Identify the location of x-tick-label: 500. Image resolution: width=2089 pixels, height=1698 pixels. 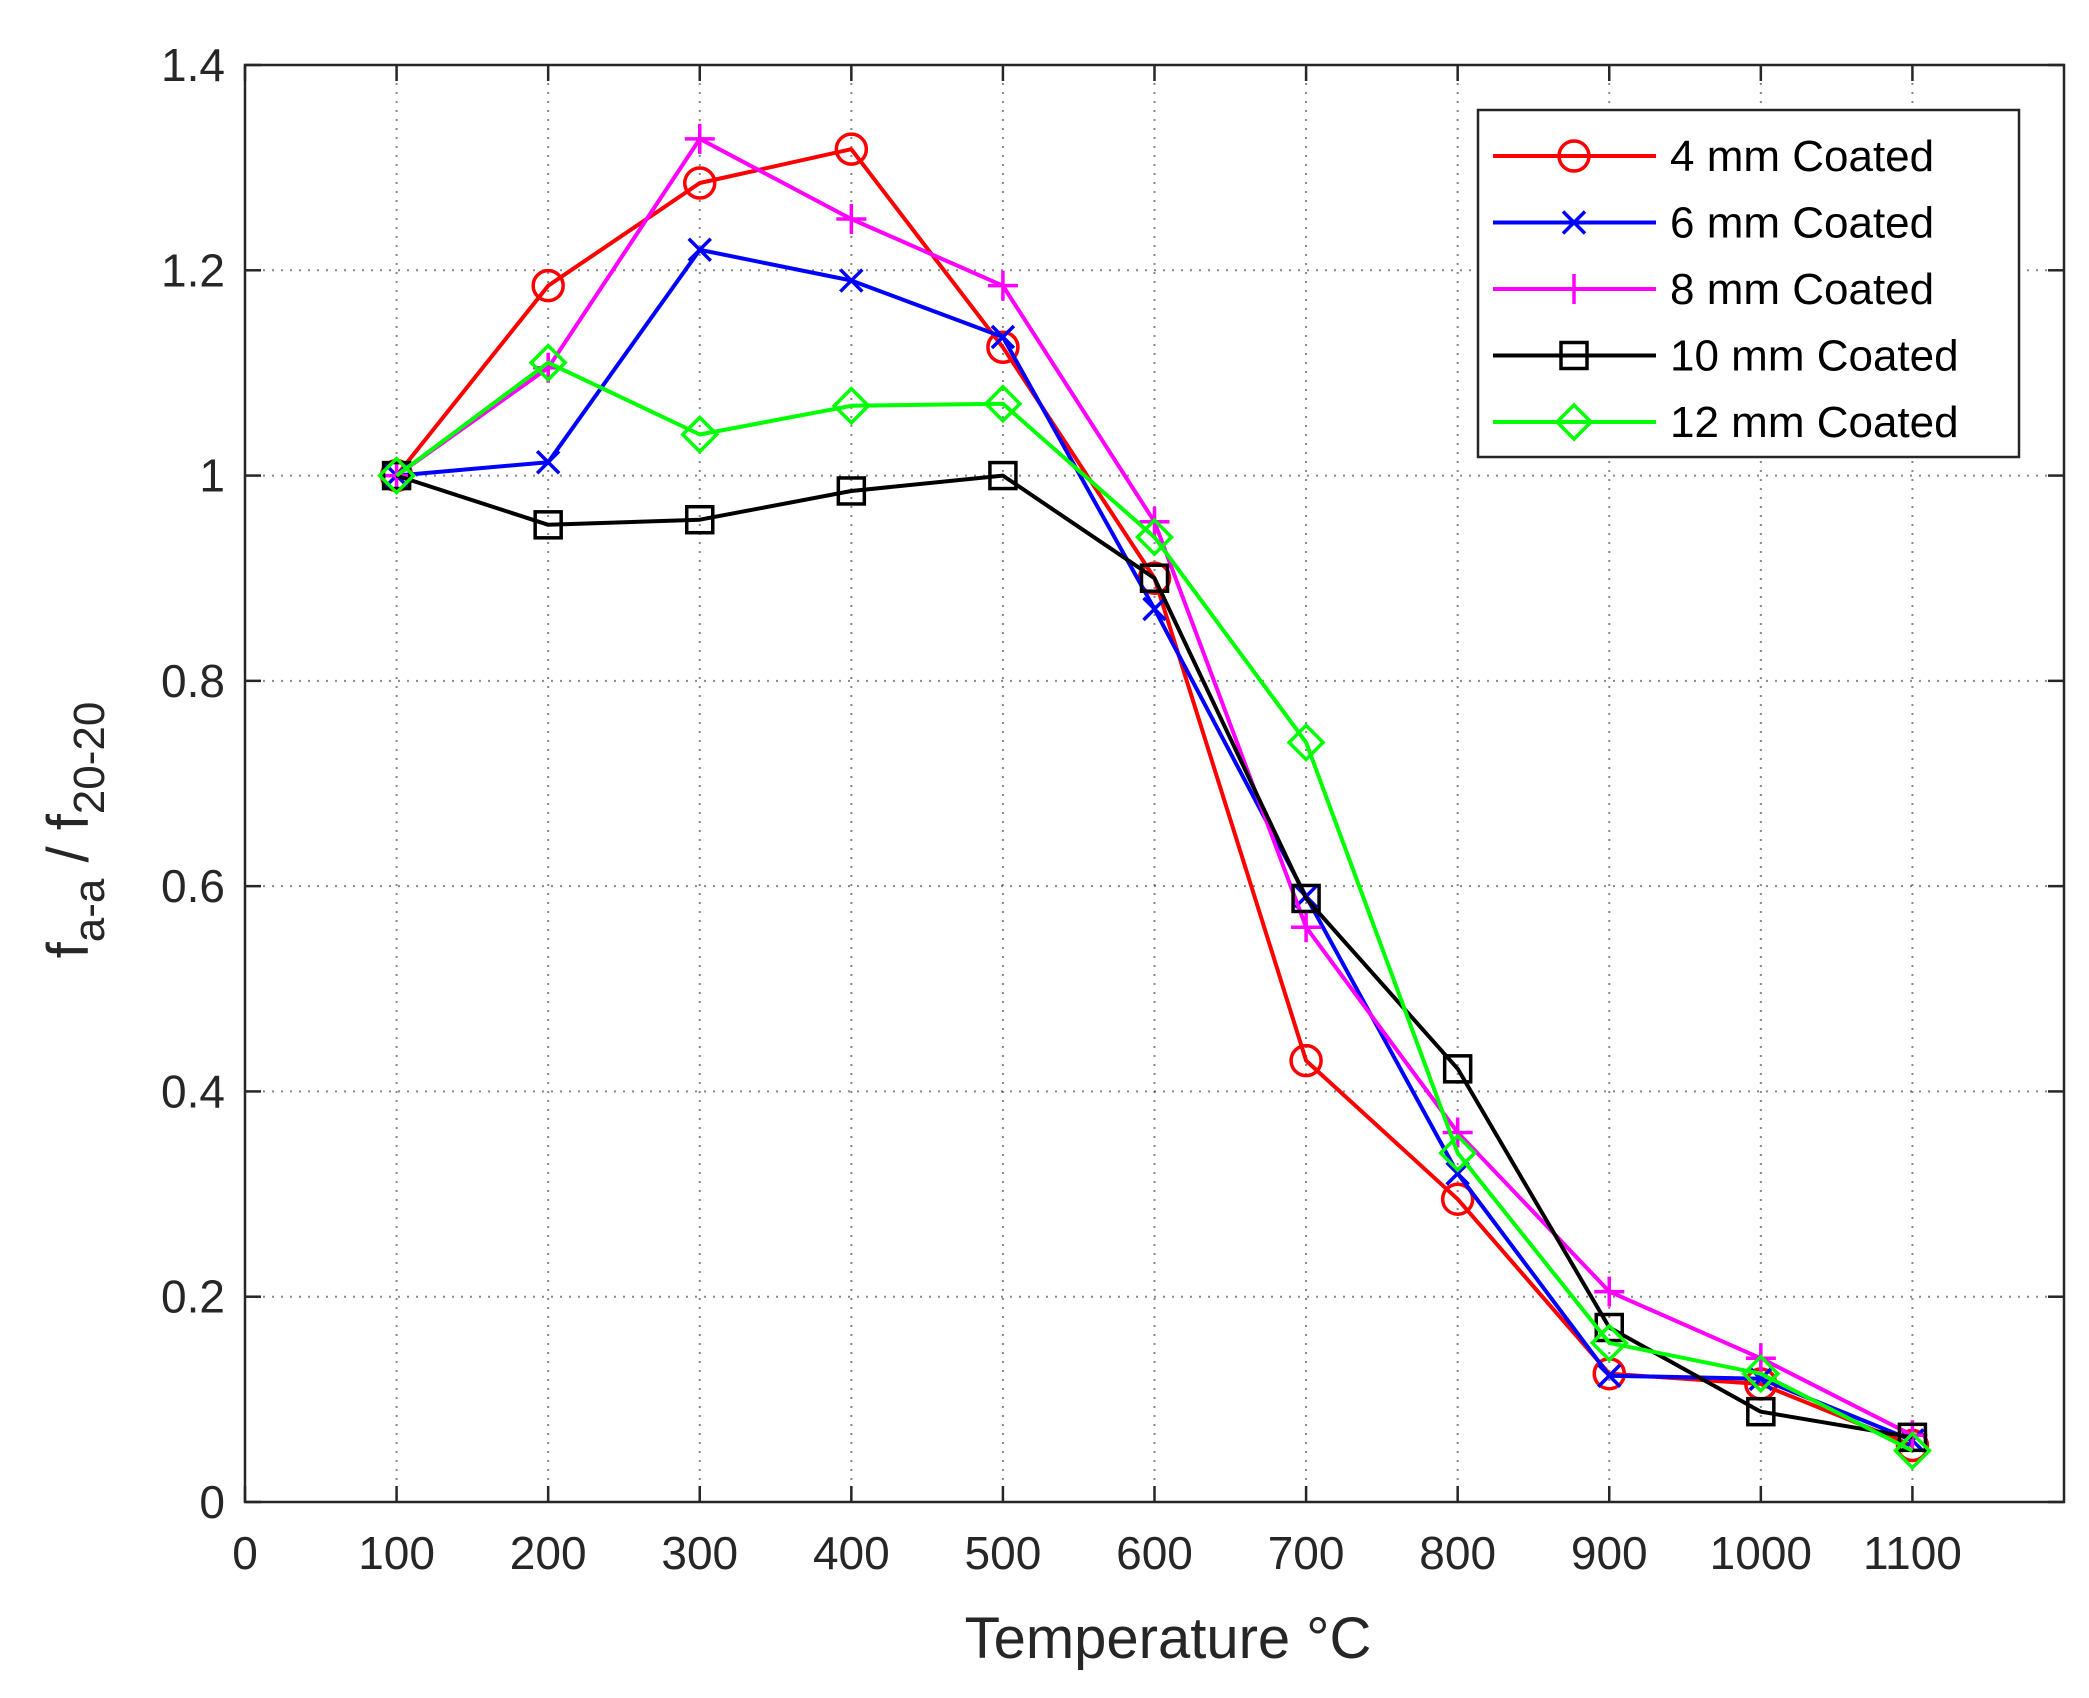
(1003, 1553).